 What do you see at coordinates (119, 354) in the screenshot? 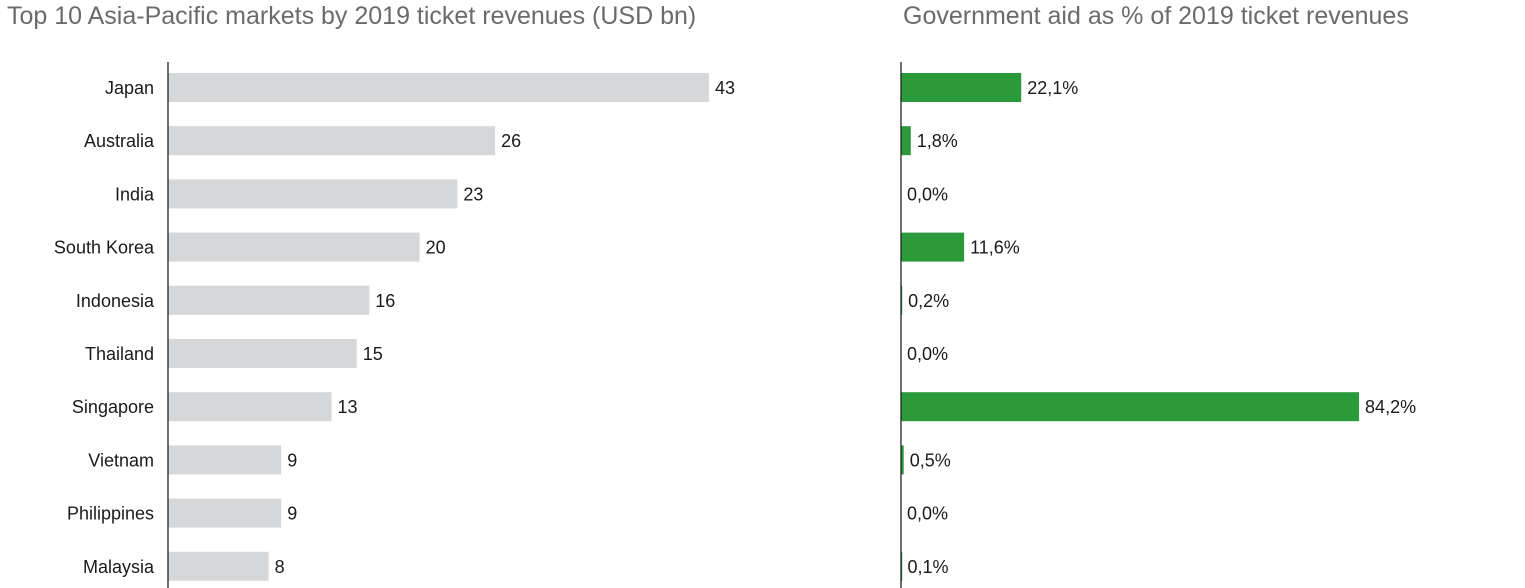
I see `category-label-thailand: Thailand` at bounding box center [119, 354].